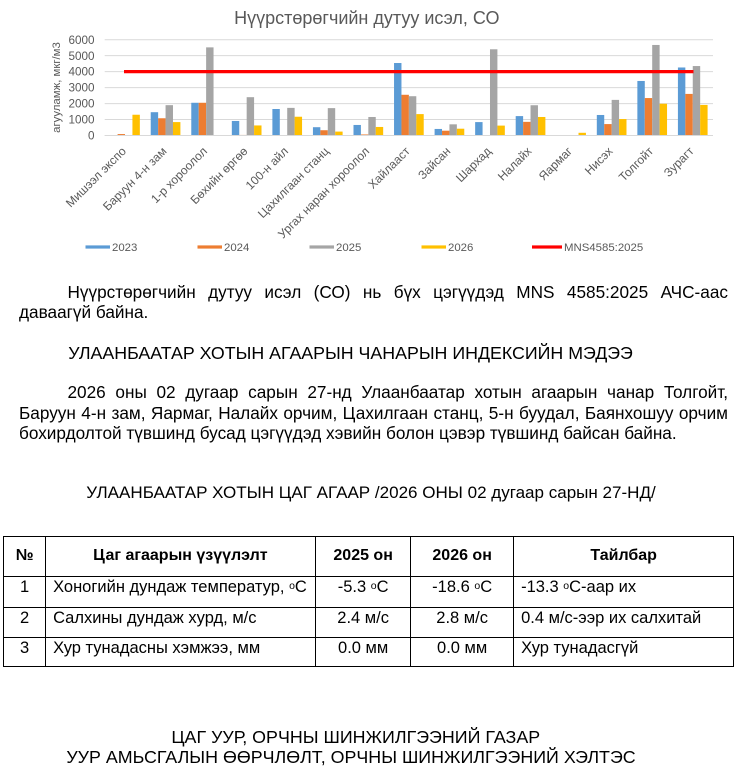  I want to click on svg-text: Толгойт, so click(636, 164).